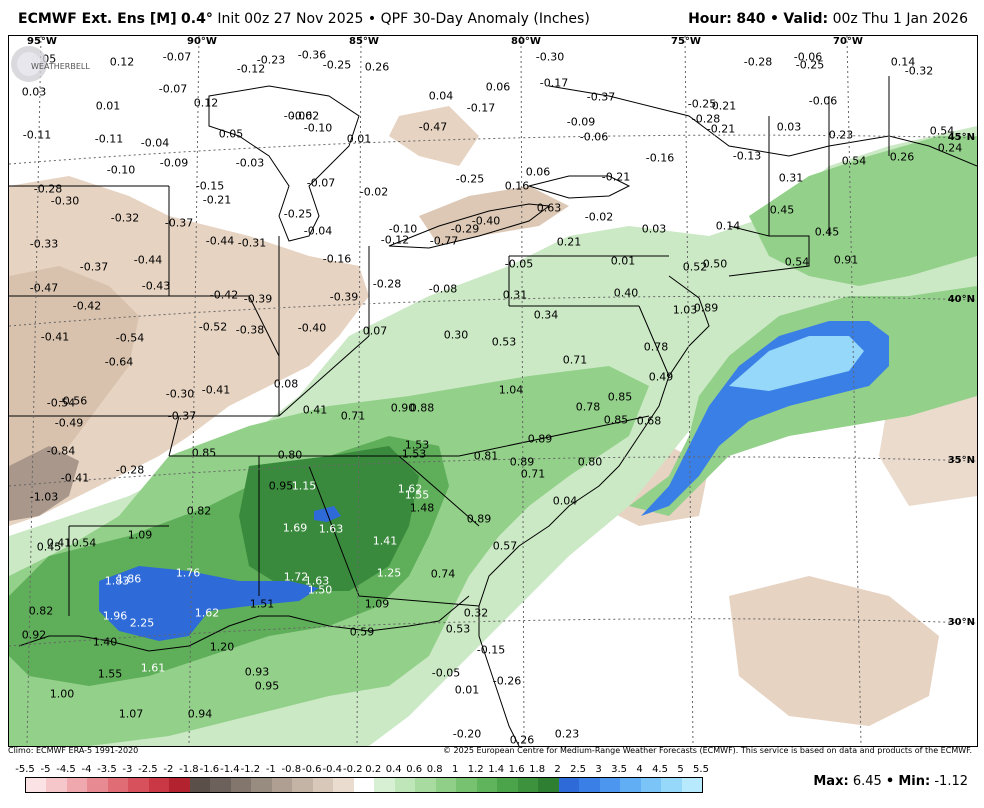  I want to click on anomaly-value-label: 1.62, so click(207, 613).